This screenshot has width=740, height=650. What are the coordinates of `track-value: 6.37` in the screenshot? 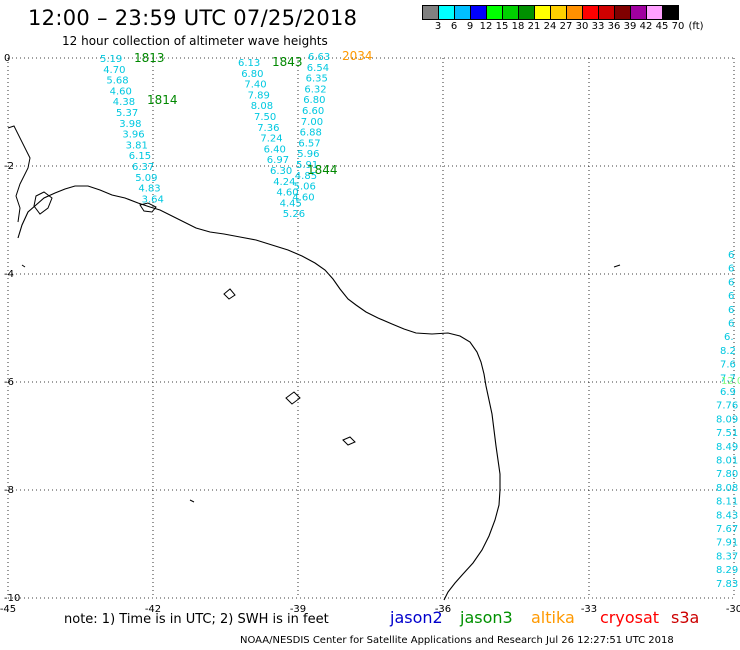 It's located at (143, 167).